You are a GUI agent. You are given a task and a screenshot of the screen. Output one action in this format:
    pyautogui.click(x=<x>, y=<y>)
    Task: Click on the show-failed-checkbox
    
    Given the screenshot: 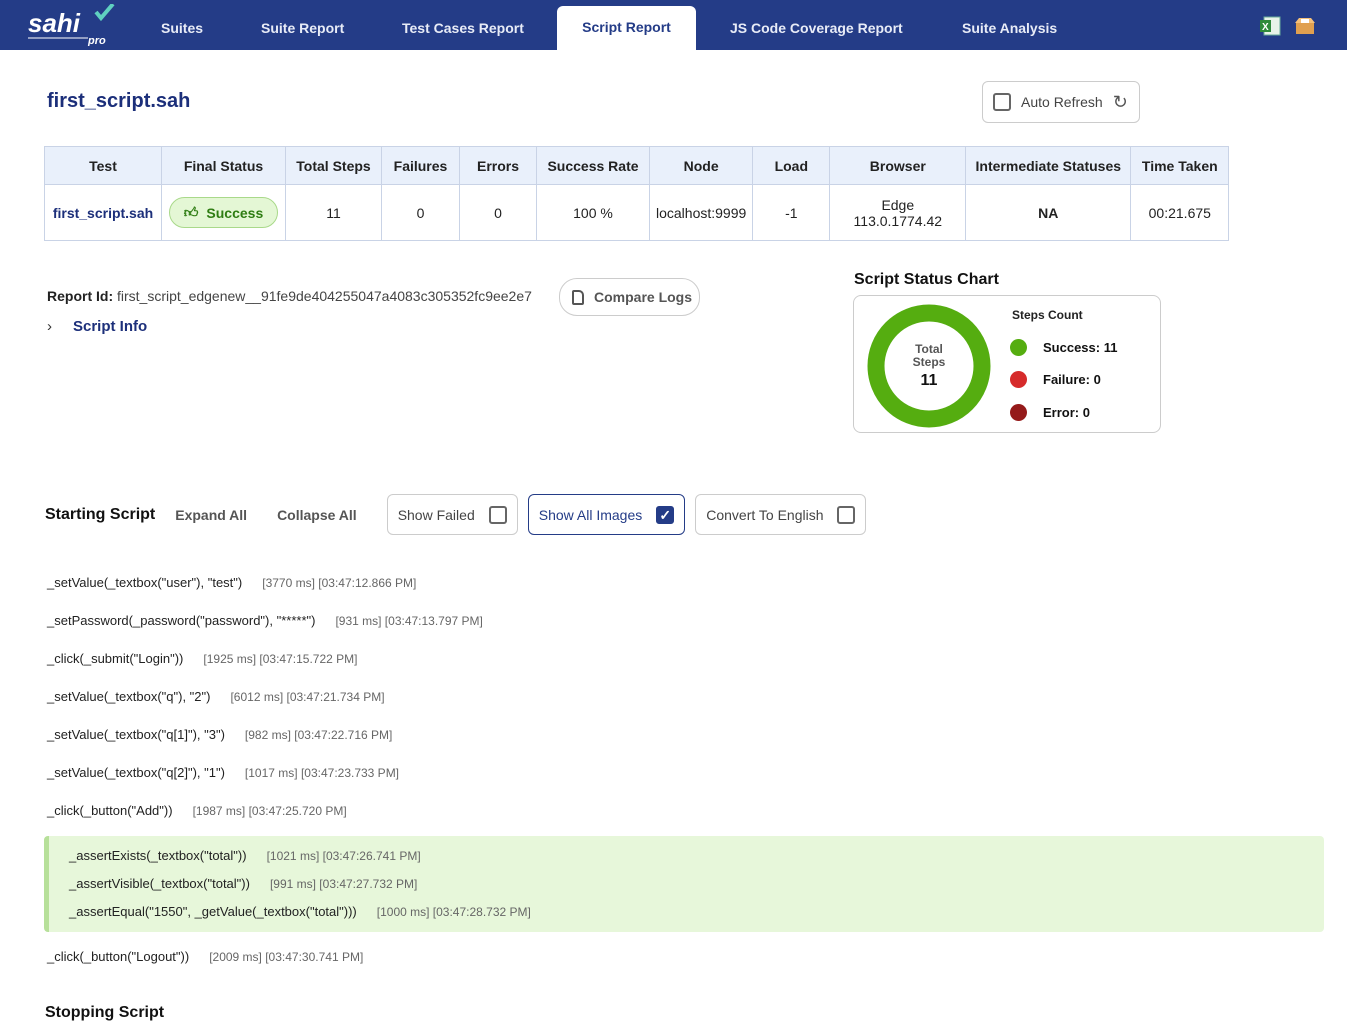 What is the action you would take?
    pyautogui.click(x=497, y=514)
    